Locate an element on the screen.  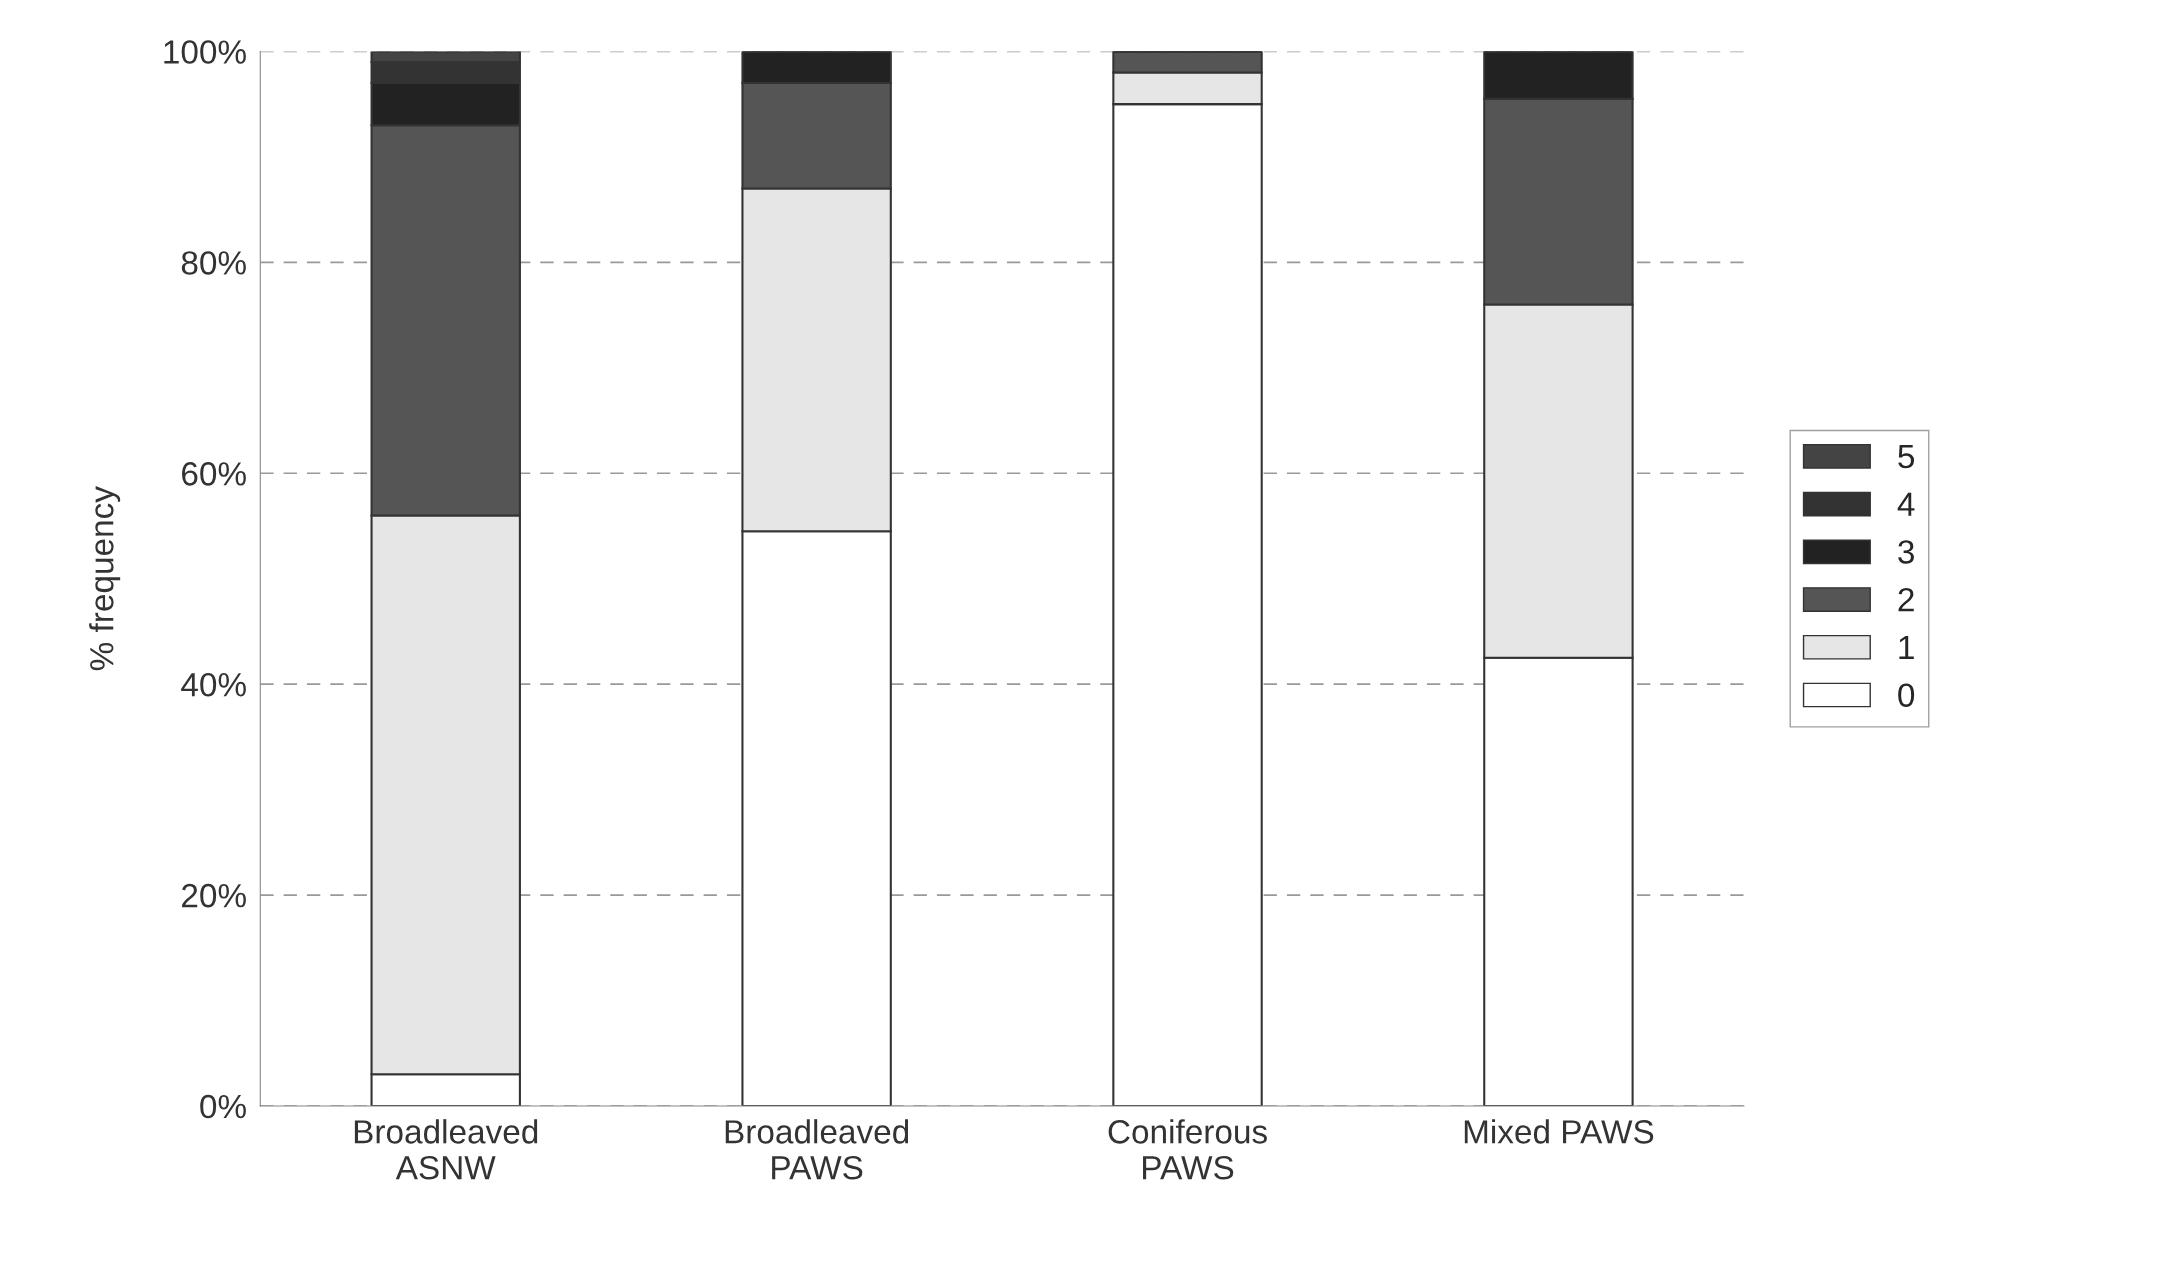
y-axis-title: % frequency is located at coordinates (105, 578).